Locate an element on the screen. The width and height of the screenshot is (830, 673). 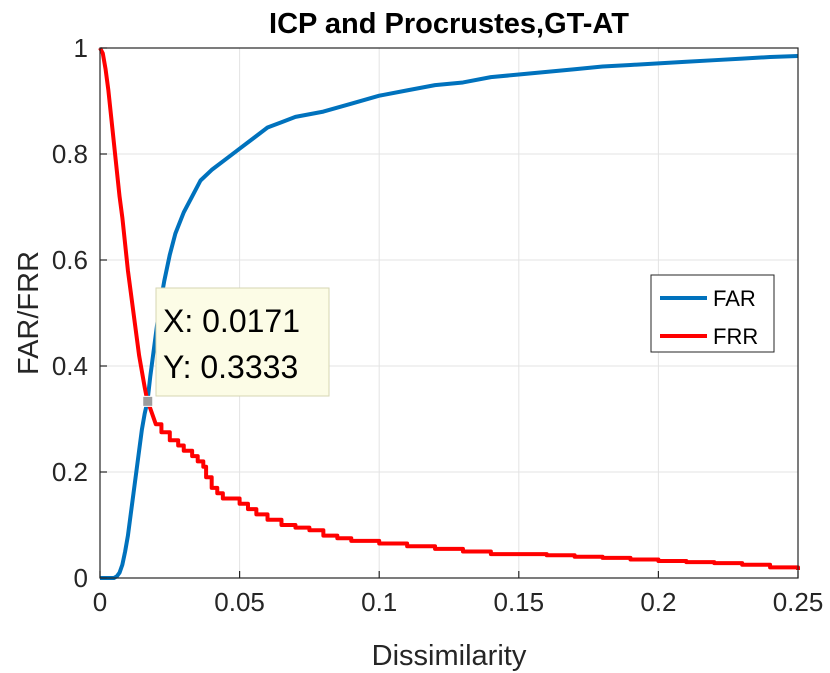
y-ticks: 0 0.2 0.4 0.6 0.8 1 is located at coordinates (79, 313).